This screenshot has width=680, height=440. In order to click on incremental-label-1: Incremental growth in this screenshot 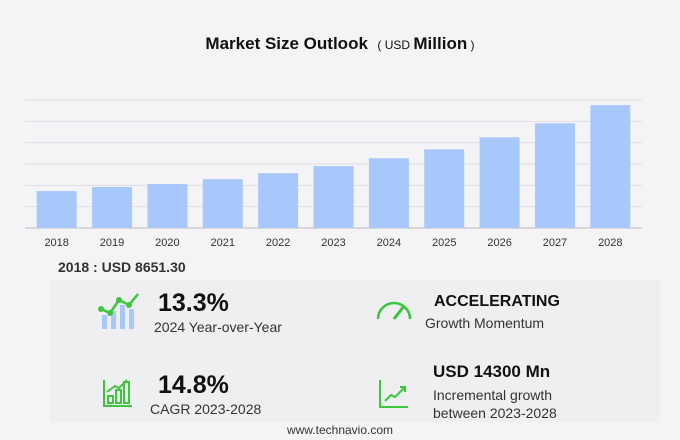, I will do `click(493, 395)`.